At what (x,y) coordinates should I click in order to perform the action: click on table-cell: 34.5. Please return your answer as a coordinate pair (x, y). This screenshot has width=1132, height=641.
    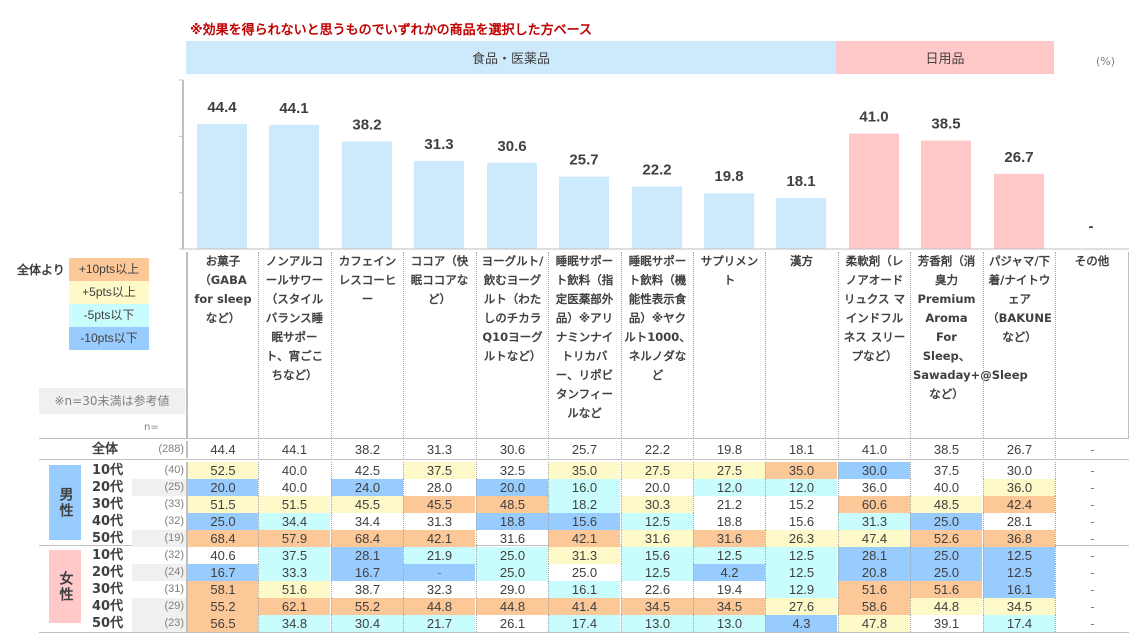
    Looking at the image, I should click on (729, 606).